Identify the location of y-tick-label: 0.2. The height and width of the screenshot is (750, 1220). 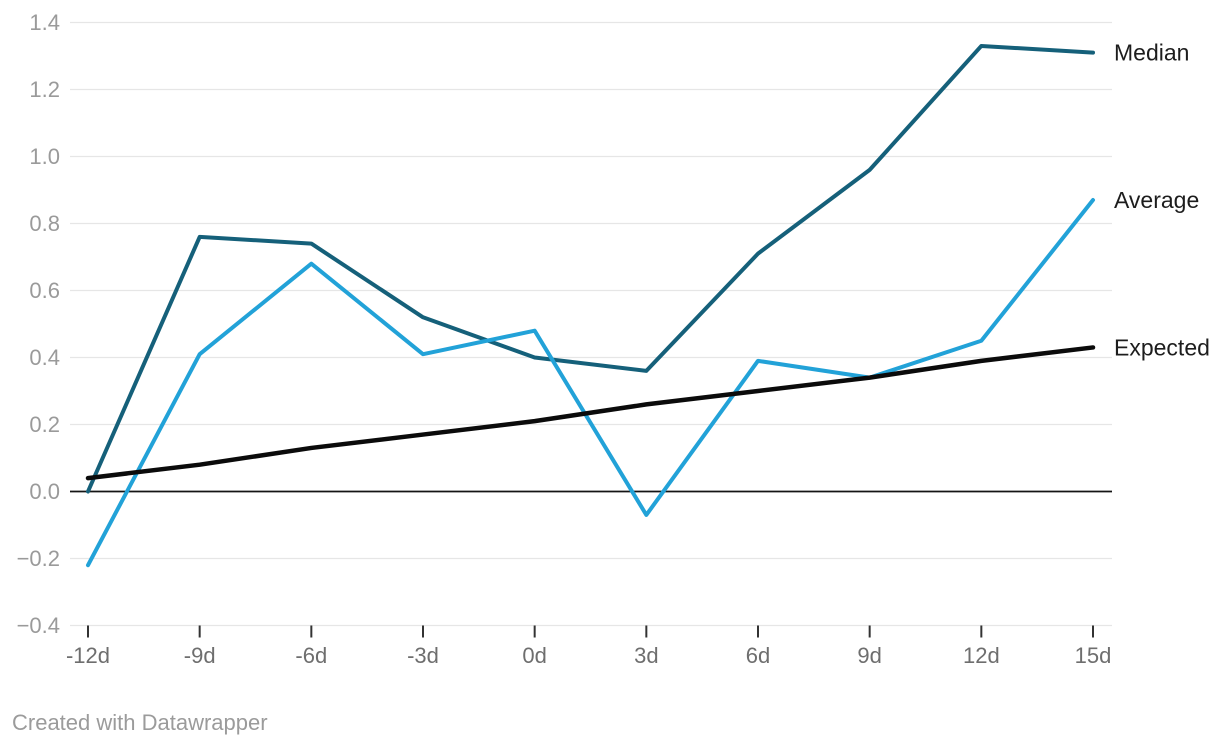
(44, 424).